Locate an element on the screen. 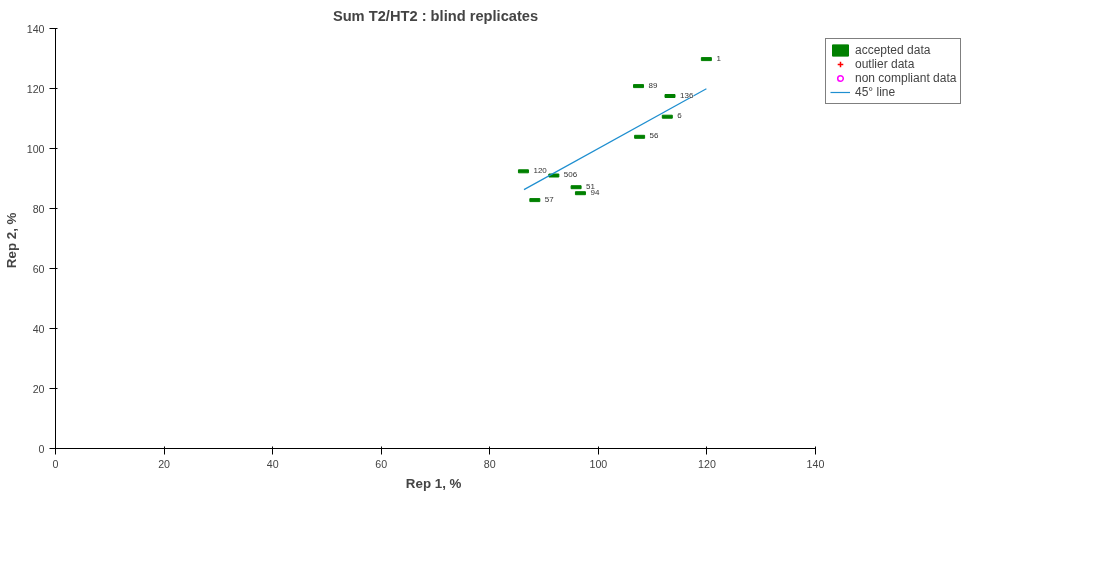 This screenshot has height=586, width=1108. x-tick-label: 120 is located at coordinates (707, 463).